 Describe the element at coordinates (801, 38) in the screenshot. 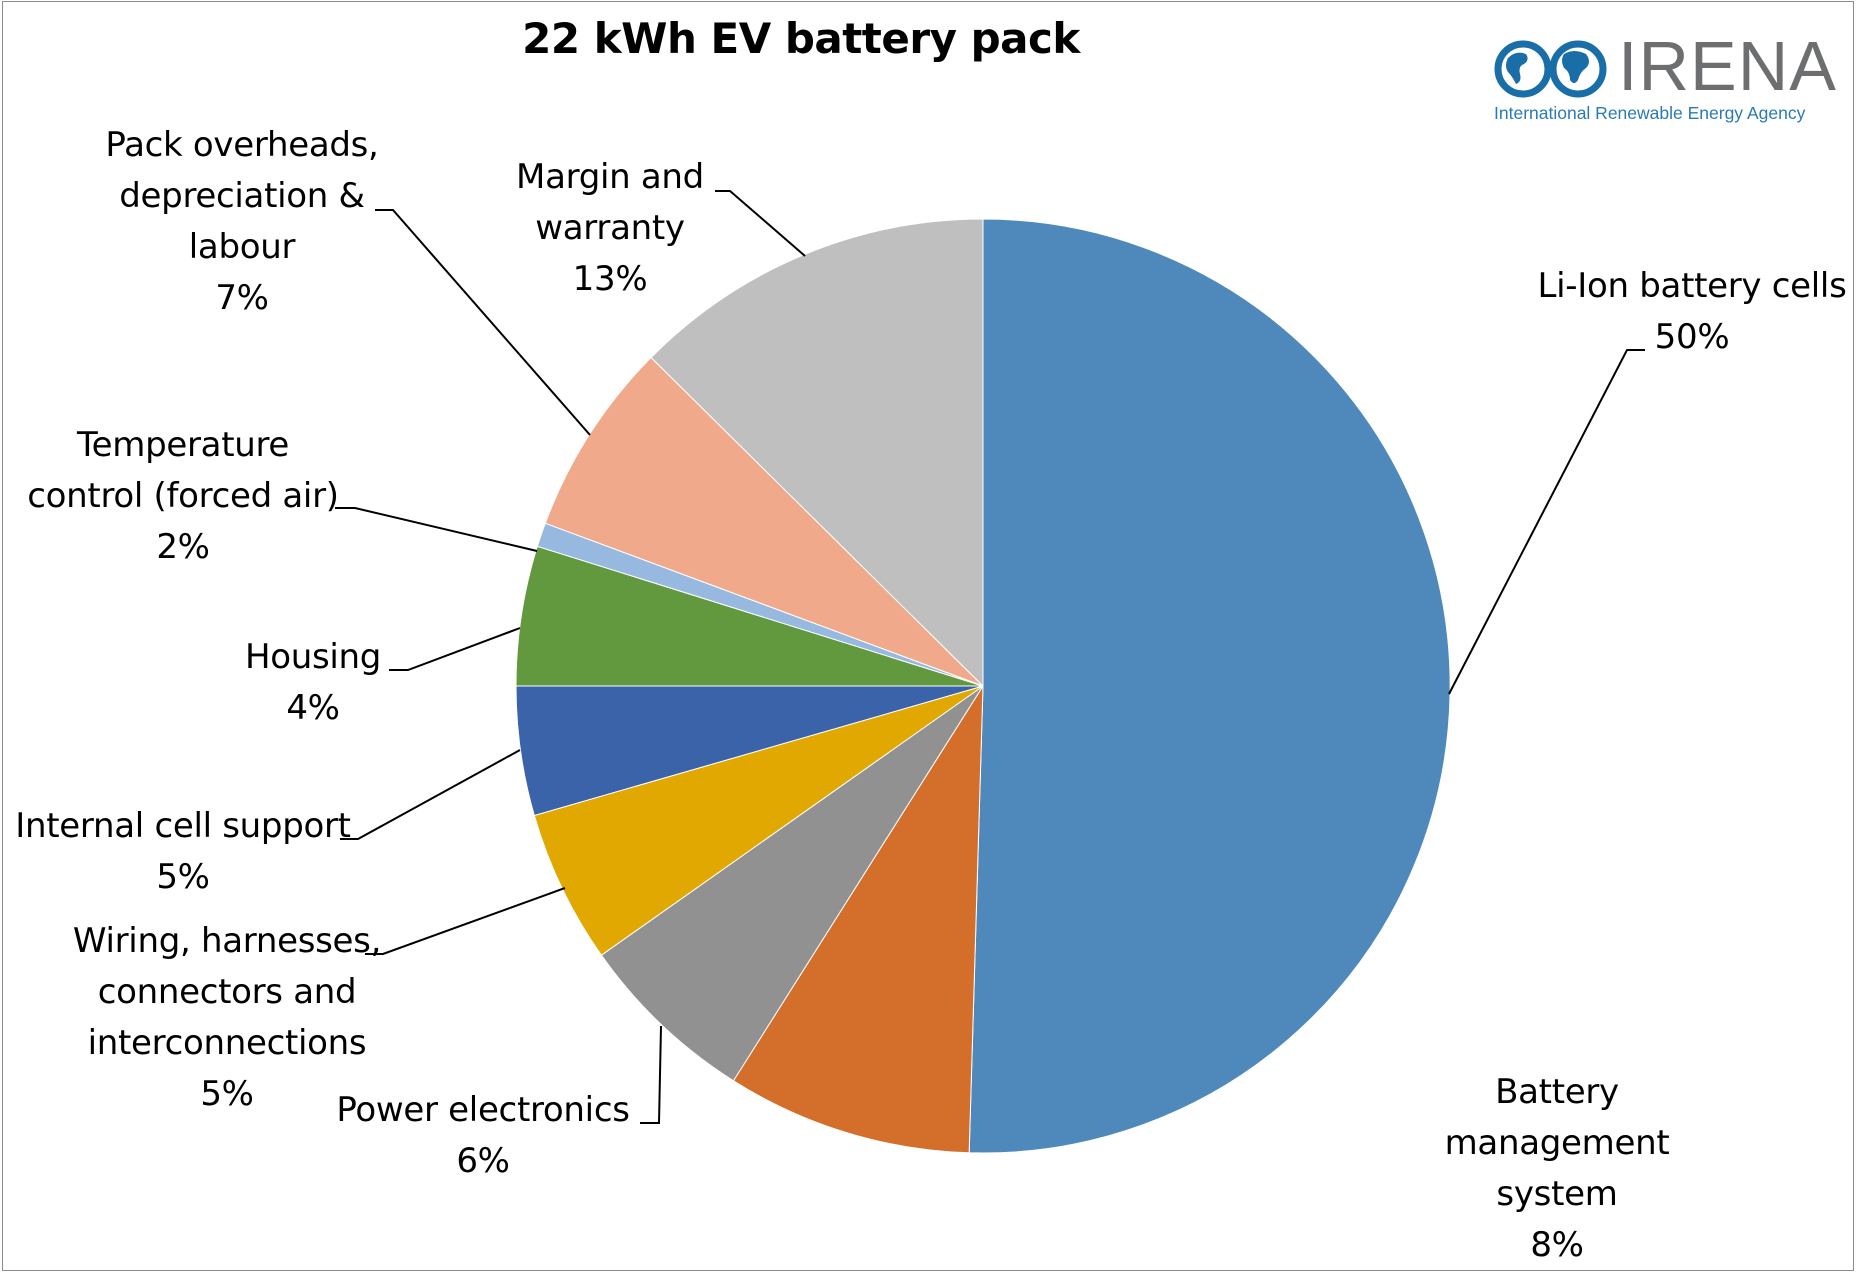

I see `chart-title: 22 kWh EV battery pack` at that location.